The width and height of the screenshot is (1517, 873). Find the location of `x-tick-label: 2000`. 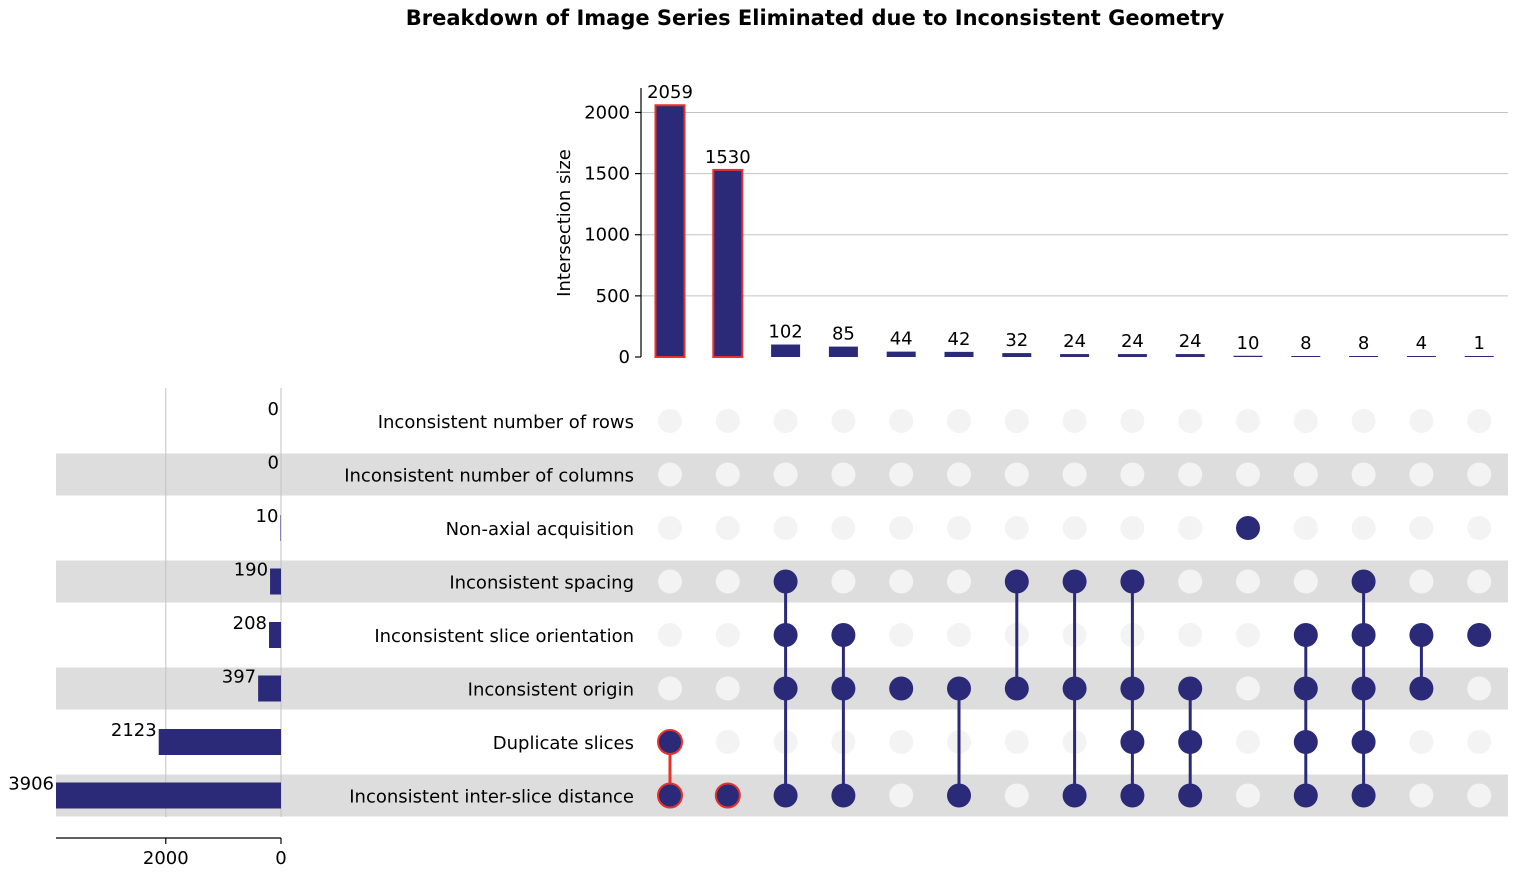

x-tick-label: 2000 is located at coordinates (166, 858).